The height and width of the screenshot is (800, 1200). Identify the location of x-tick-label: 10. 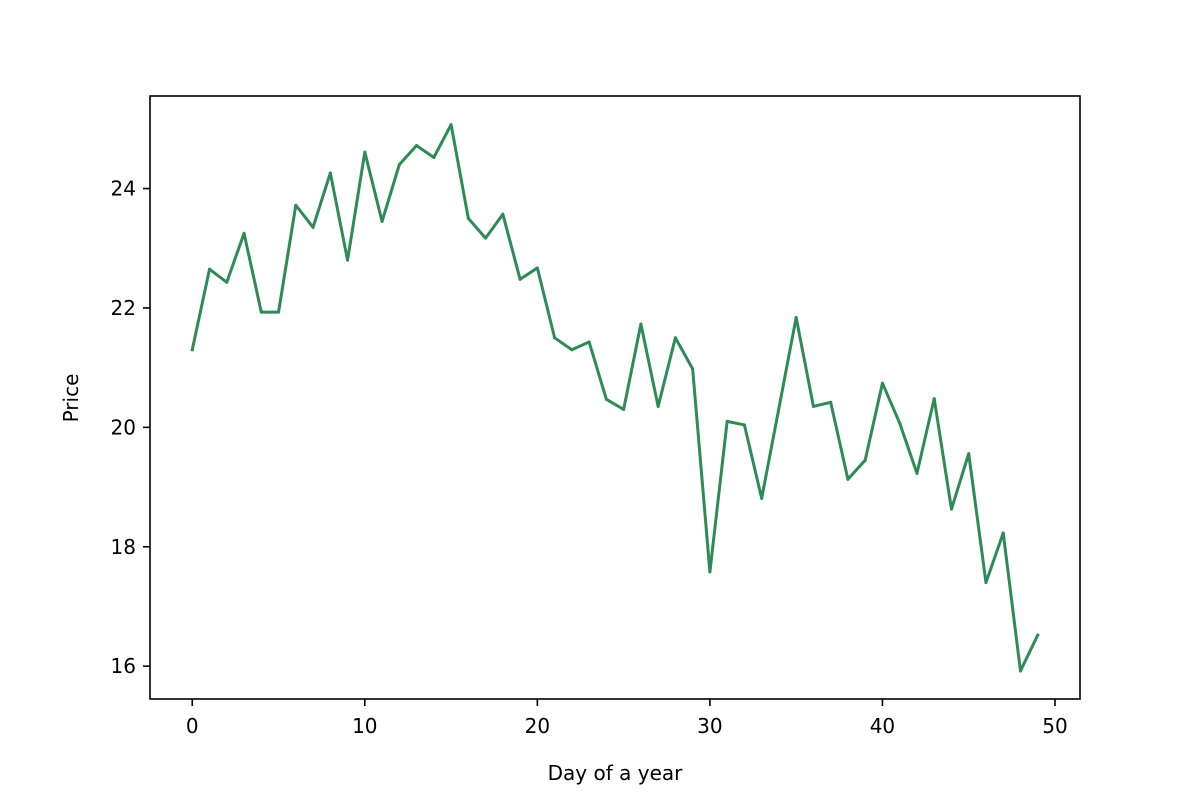
(364, 726).